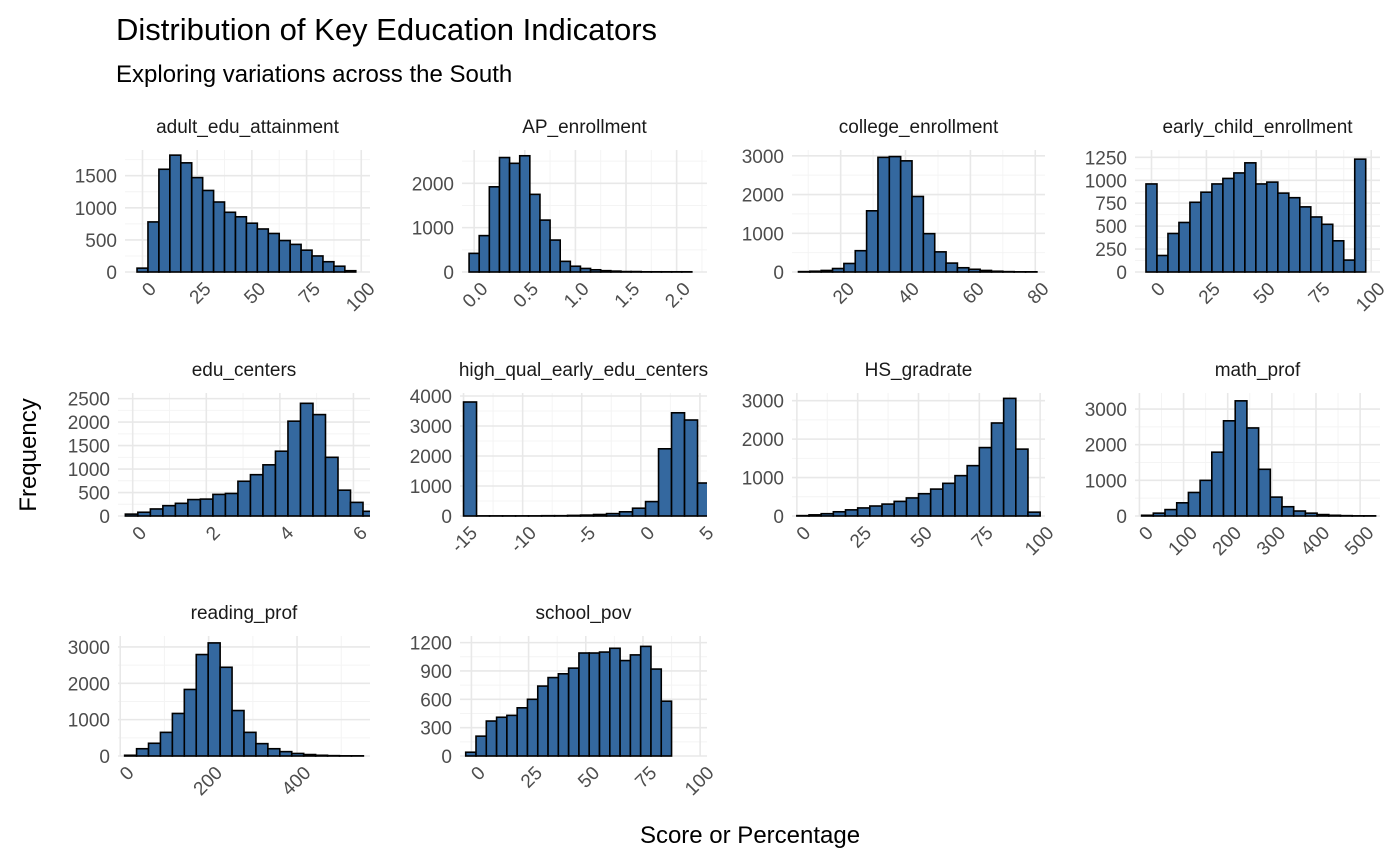 This screenshot has width=1400, height=865. I want to click on x-tick-label: 300, so click(1271, 541).